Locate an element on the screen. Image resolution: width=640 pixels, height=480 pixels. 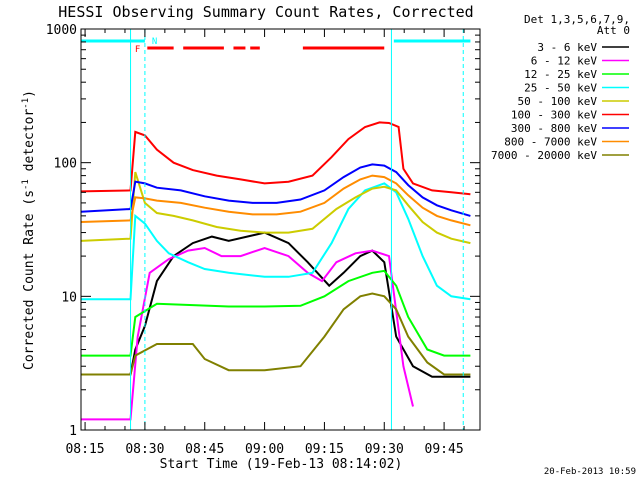
x-tick-label-0: 08:15 is located at coordinates (84, 449).